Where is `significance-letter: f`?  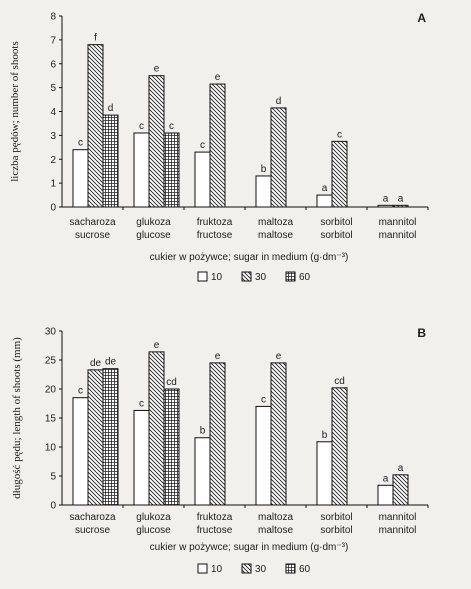
significance-letter: f is located at coordinates (95, 38).